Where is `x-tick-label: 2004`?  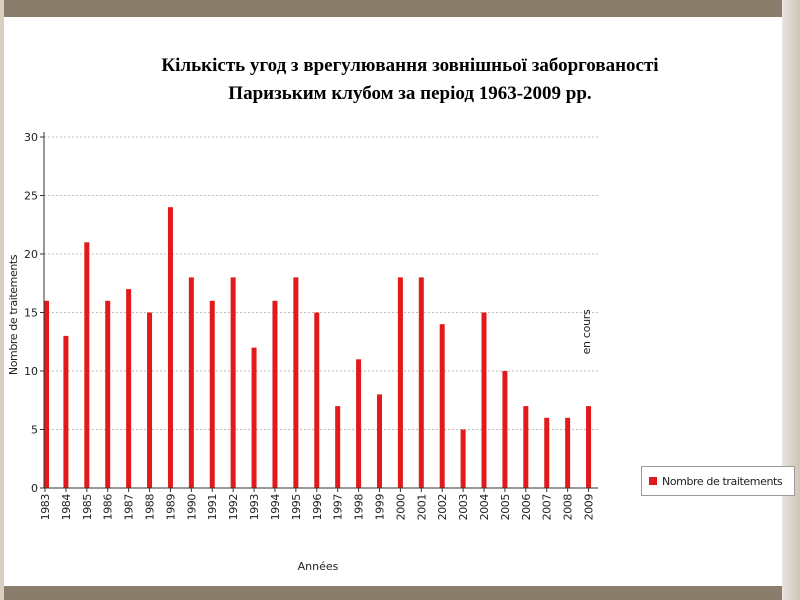
x-tick-label: 2004 is located at coordinates (484, 507).